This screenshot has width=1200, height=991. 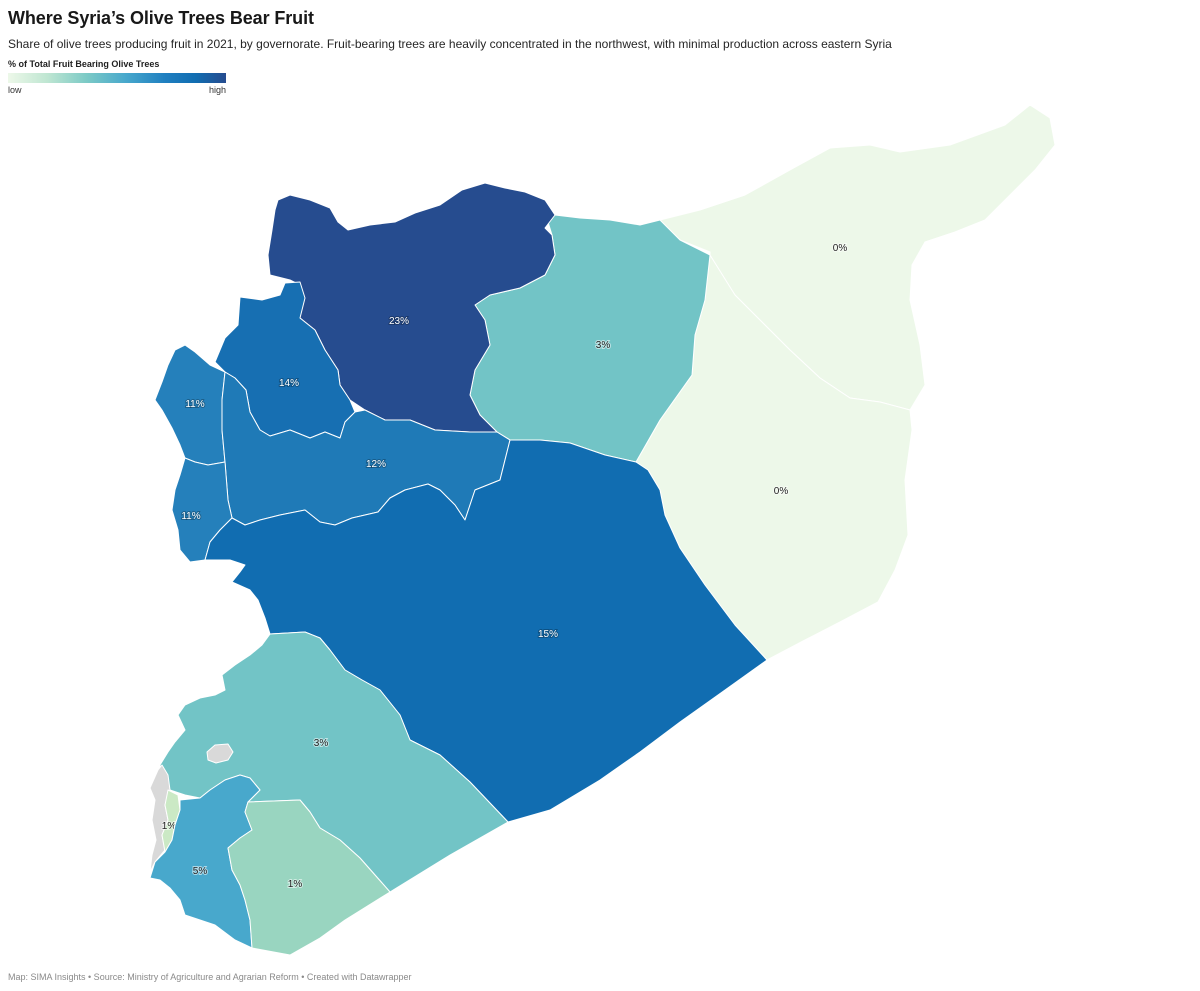 I want to click on region-golan-nodata-shape, so click(x=160, y=818).